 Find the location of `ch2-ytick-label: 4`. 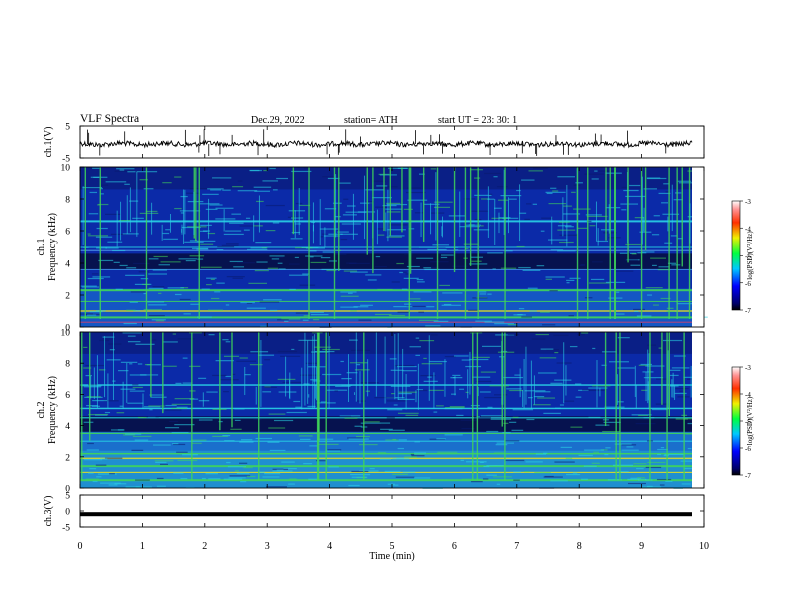

ch2-ytick-label: 4 is located at coordinates (67, 427).